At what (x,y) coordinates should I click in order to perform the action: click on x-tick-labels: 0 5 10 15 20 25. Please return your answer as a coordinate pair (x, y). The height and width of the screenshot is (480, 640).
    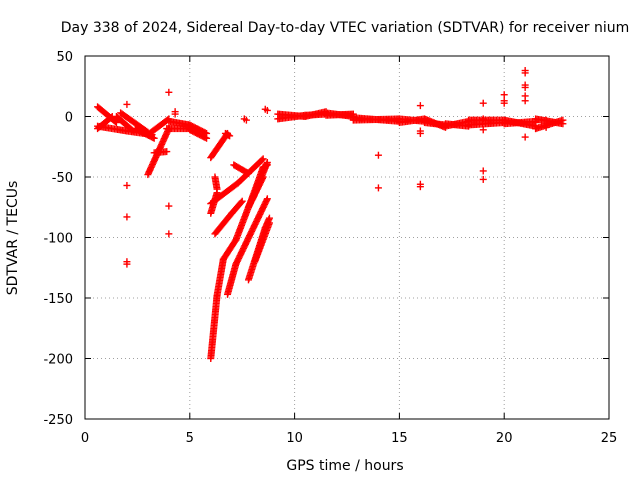
    Looking at the image, I should click on (349, 438).